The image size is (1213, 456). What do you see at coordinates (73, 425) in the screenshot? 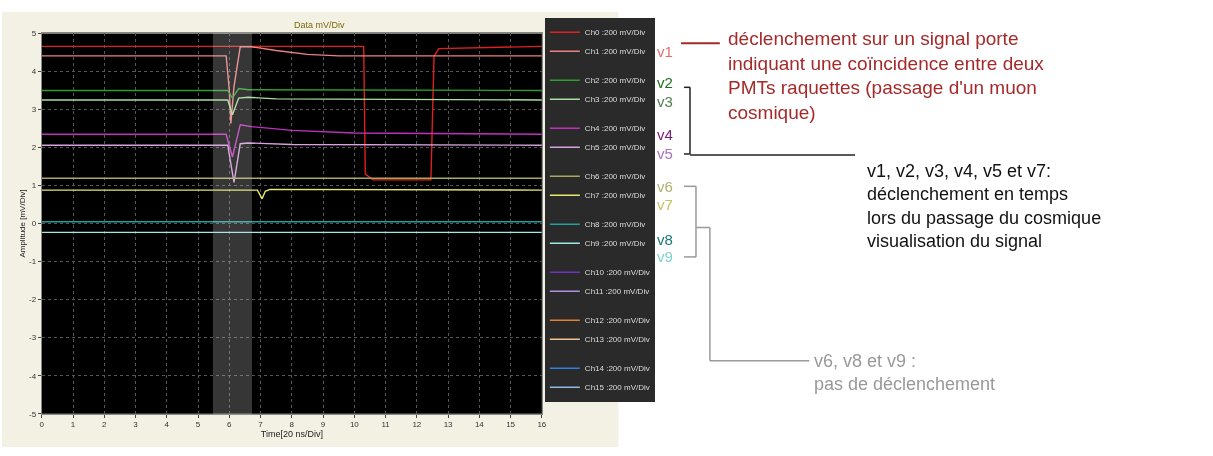
I see `x-tick-label: 1` at bounding box center [73, 425].